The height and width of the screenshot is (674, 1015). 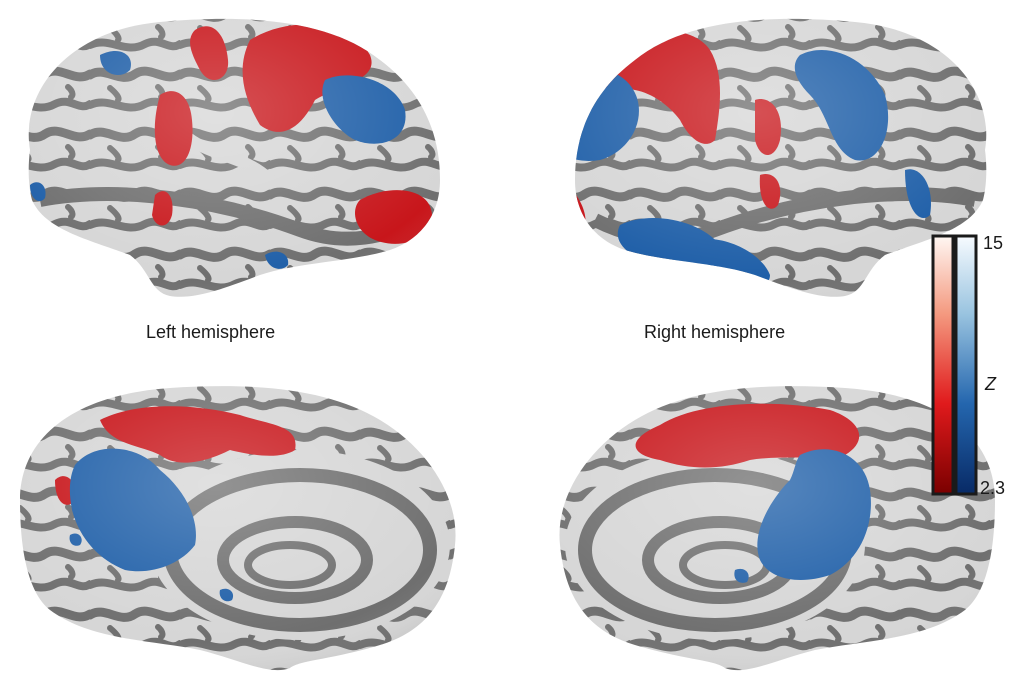 What do you see at coordinates (715, 332) in the screenshot?
I see `right-hemisphere-label: Right hemisphere` at bounding box center [715, 332].